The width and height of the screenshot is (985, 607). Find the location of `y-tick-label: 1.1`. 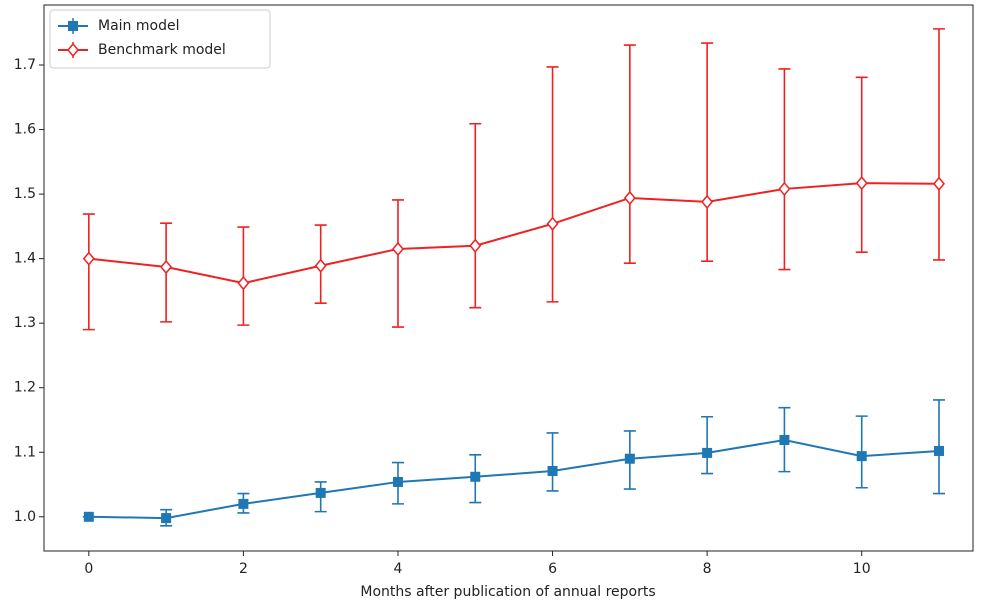

y-tick-label: 1.1 is located at coordinates (25, 452).